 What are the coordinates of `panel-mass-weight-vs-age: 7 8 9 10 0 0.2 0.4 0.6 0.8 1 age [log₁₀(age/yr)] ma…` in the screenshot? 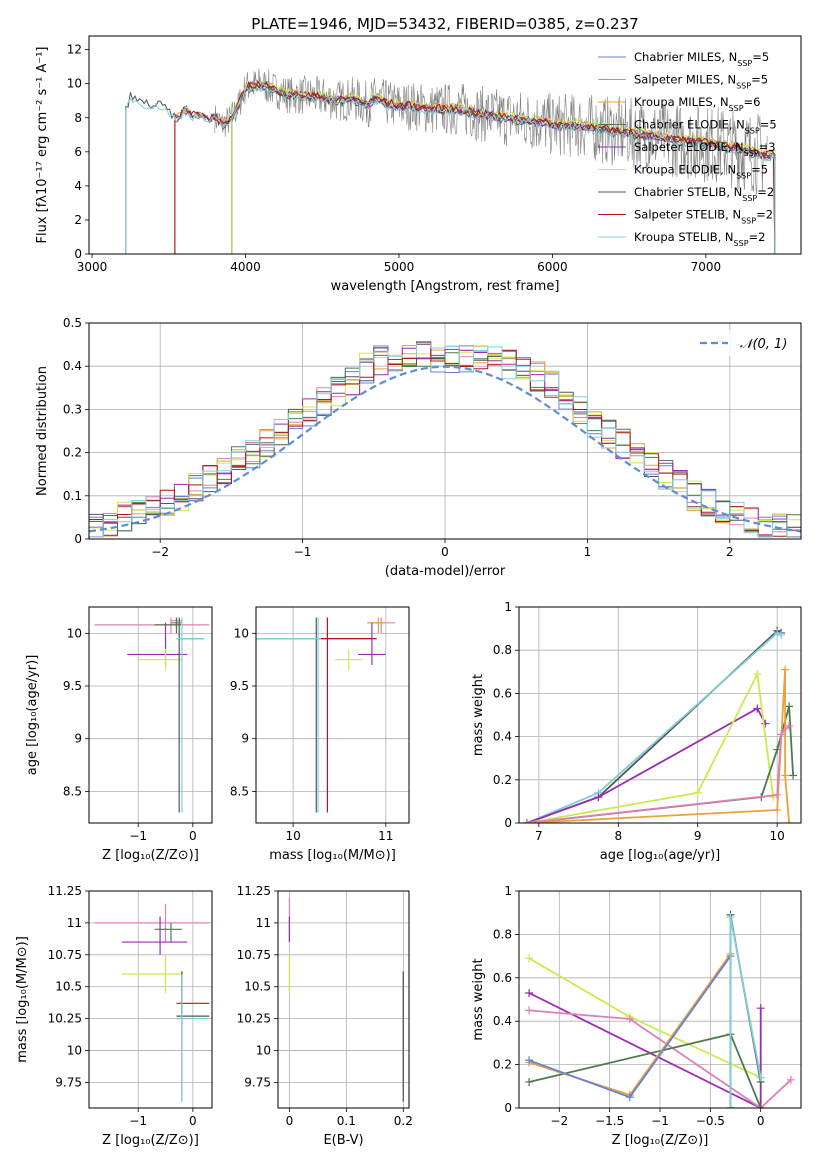 It's located at (636, 731).